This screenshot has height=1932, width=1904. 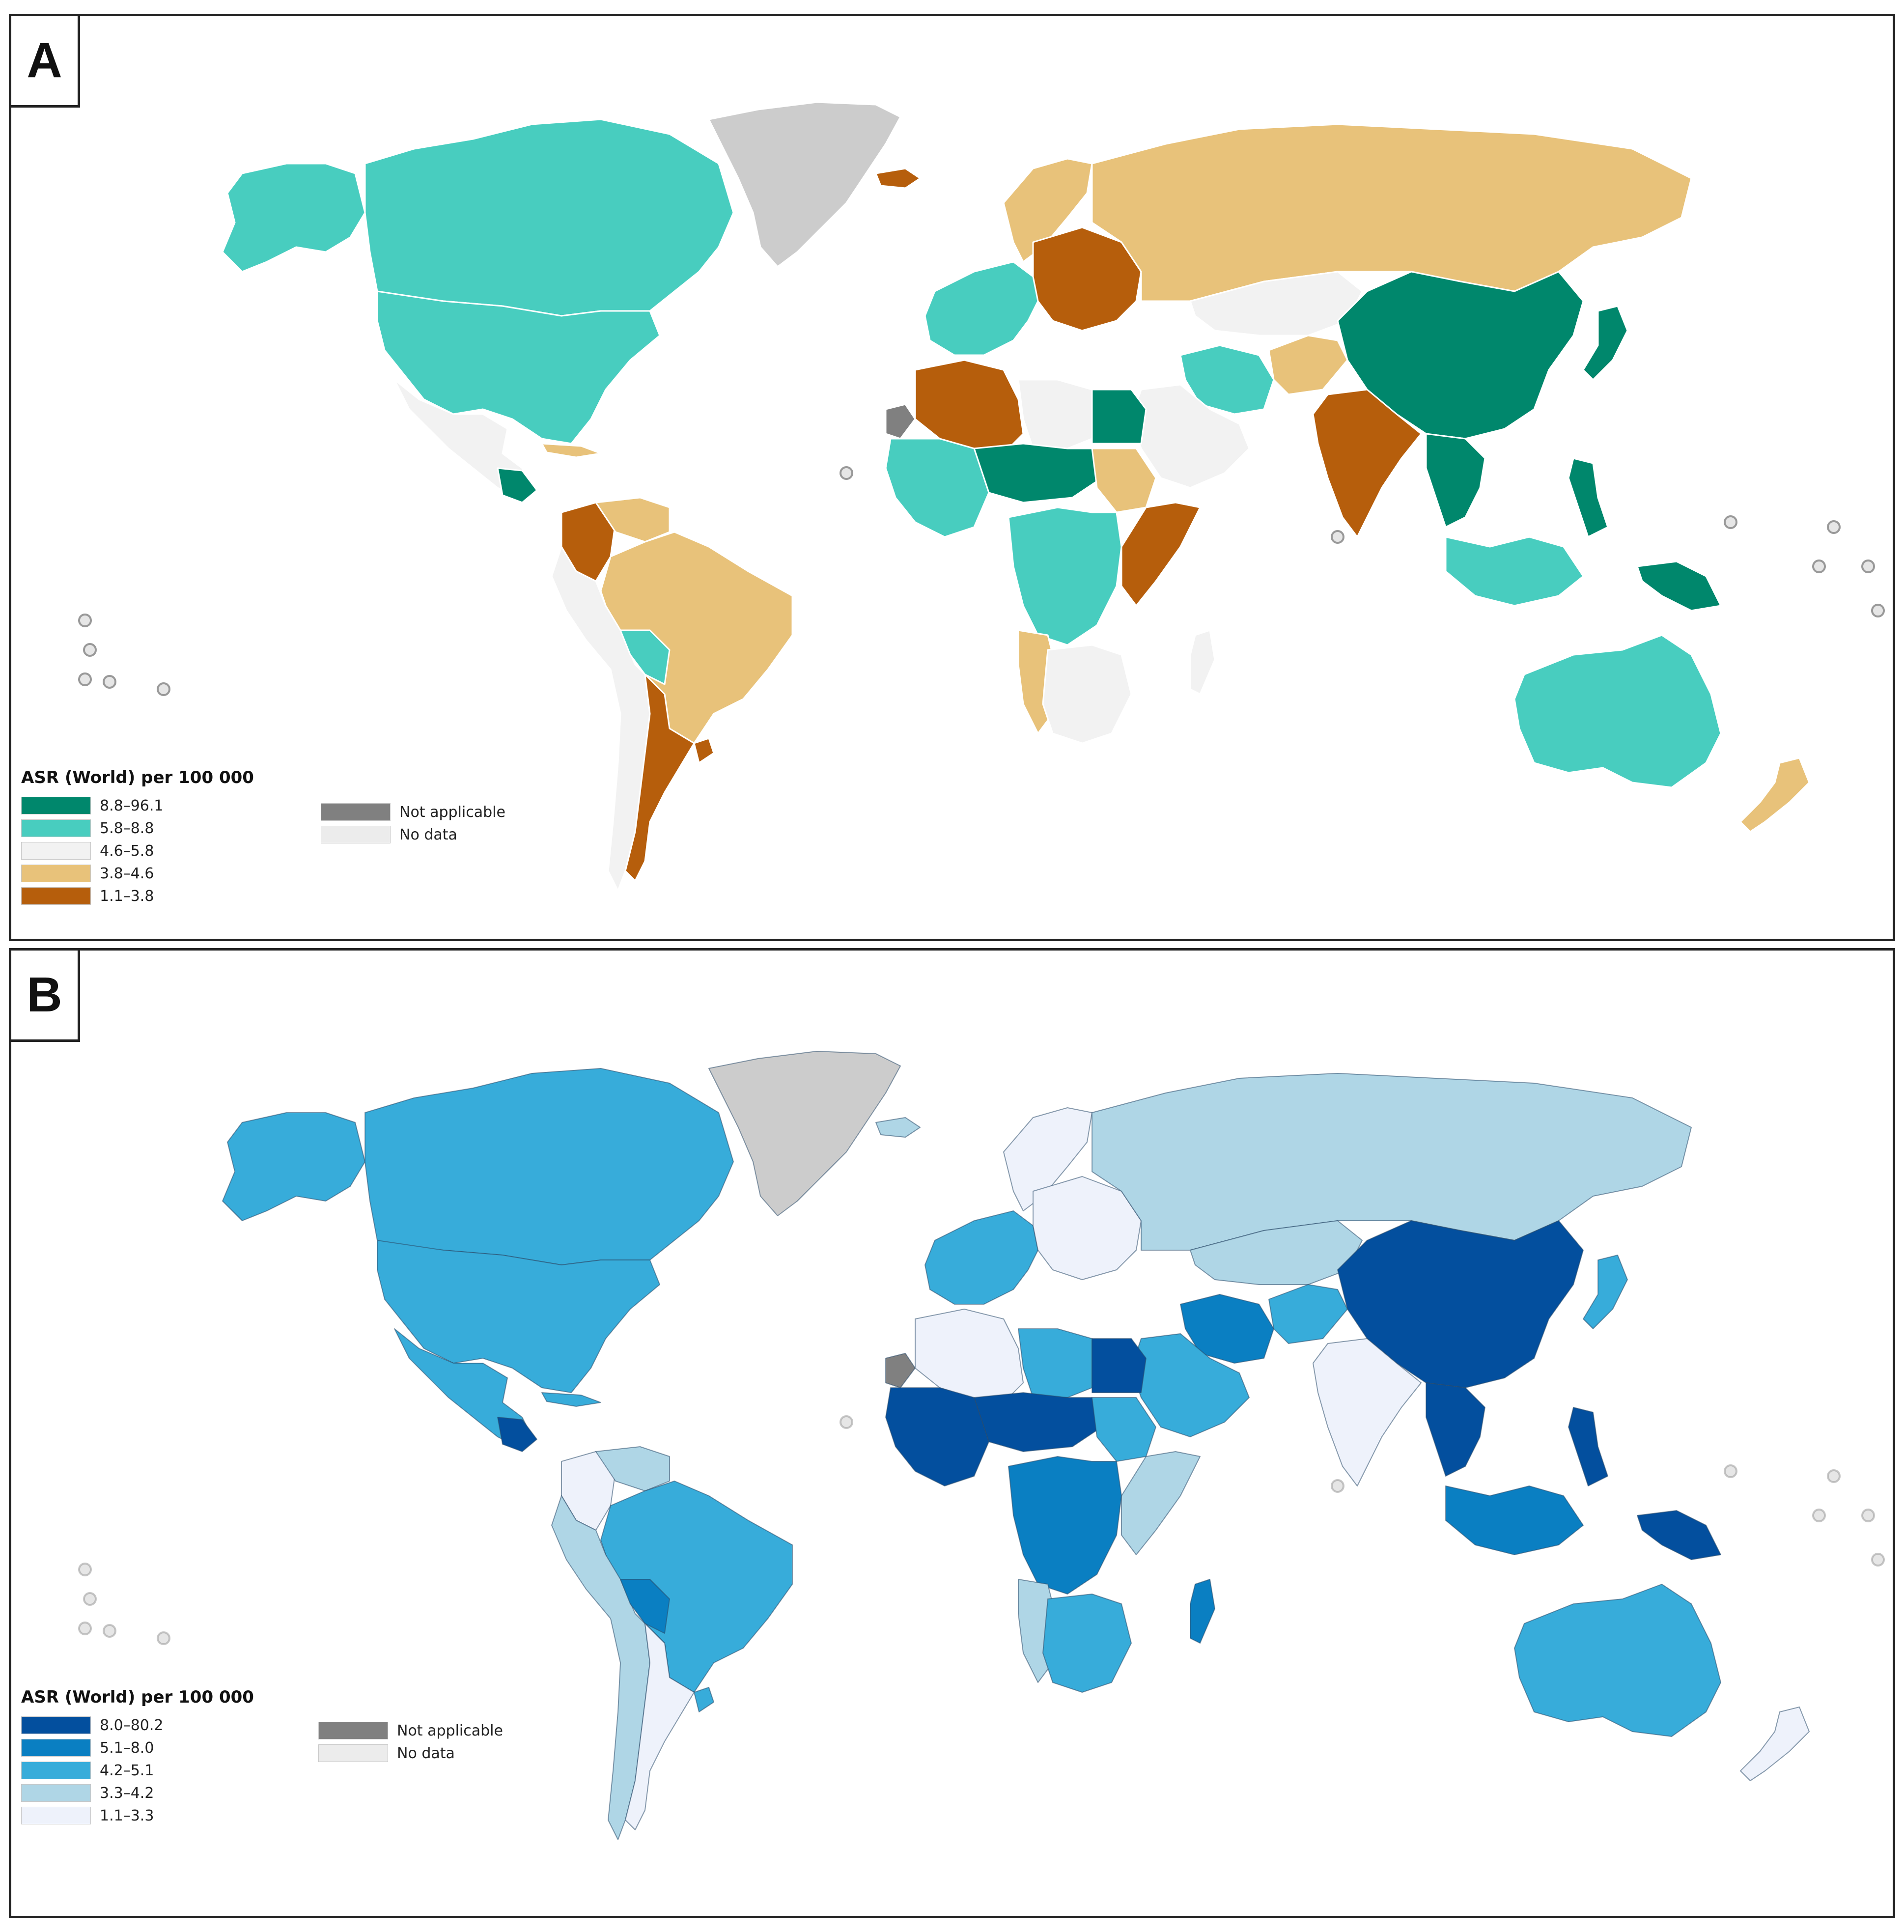 I want to click on legend-row: Not applicable, so click(x=410, y=1730).